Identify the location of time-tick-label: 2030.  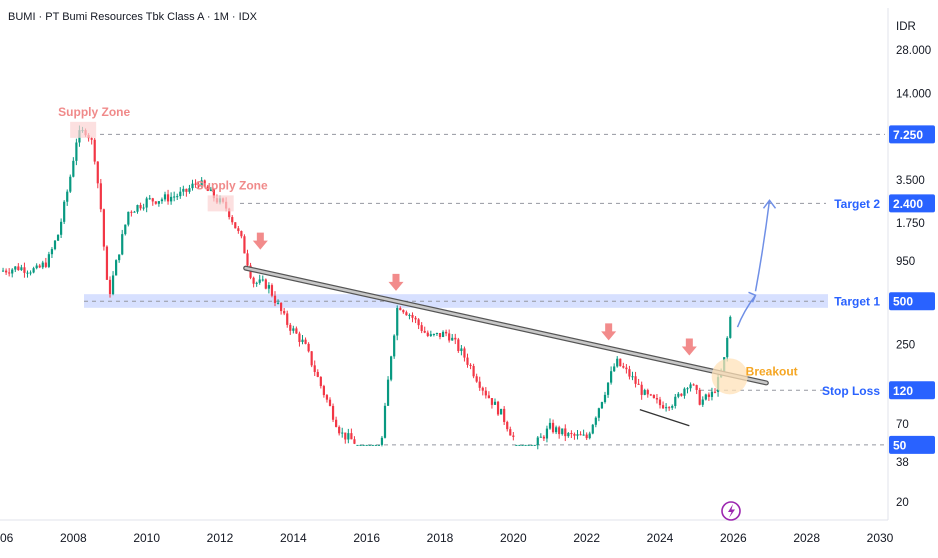
(880, 538).